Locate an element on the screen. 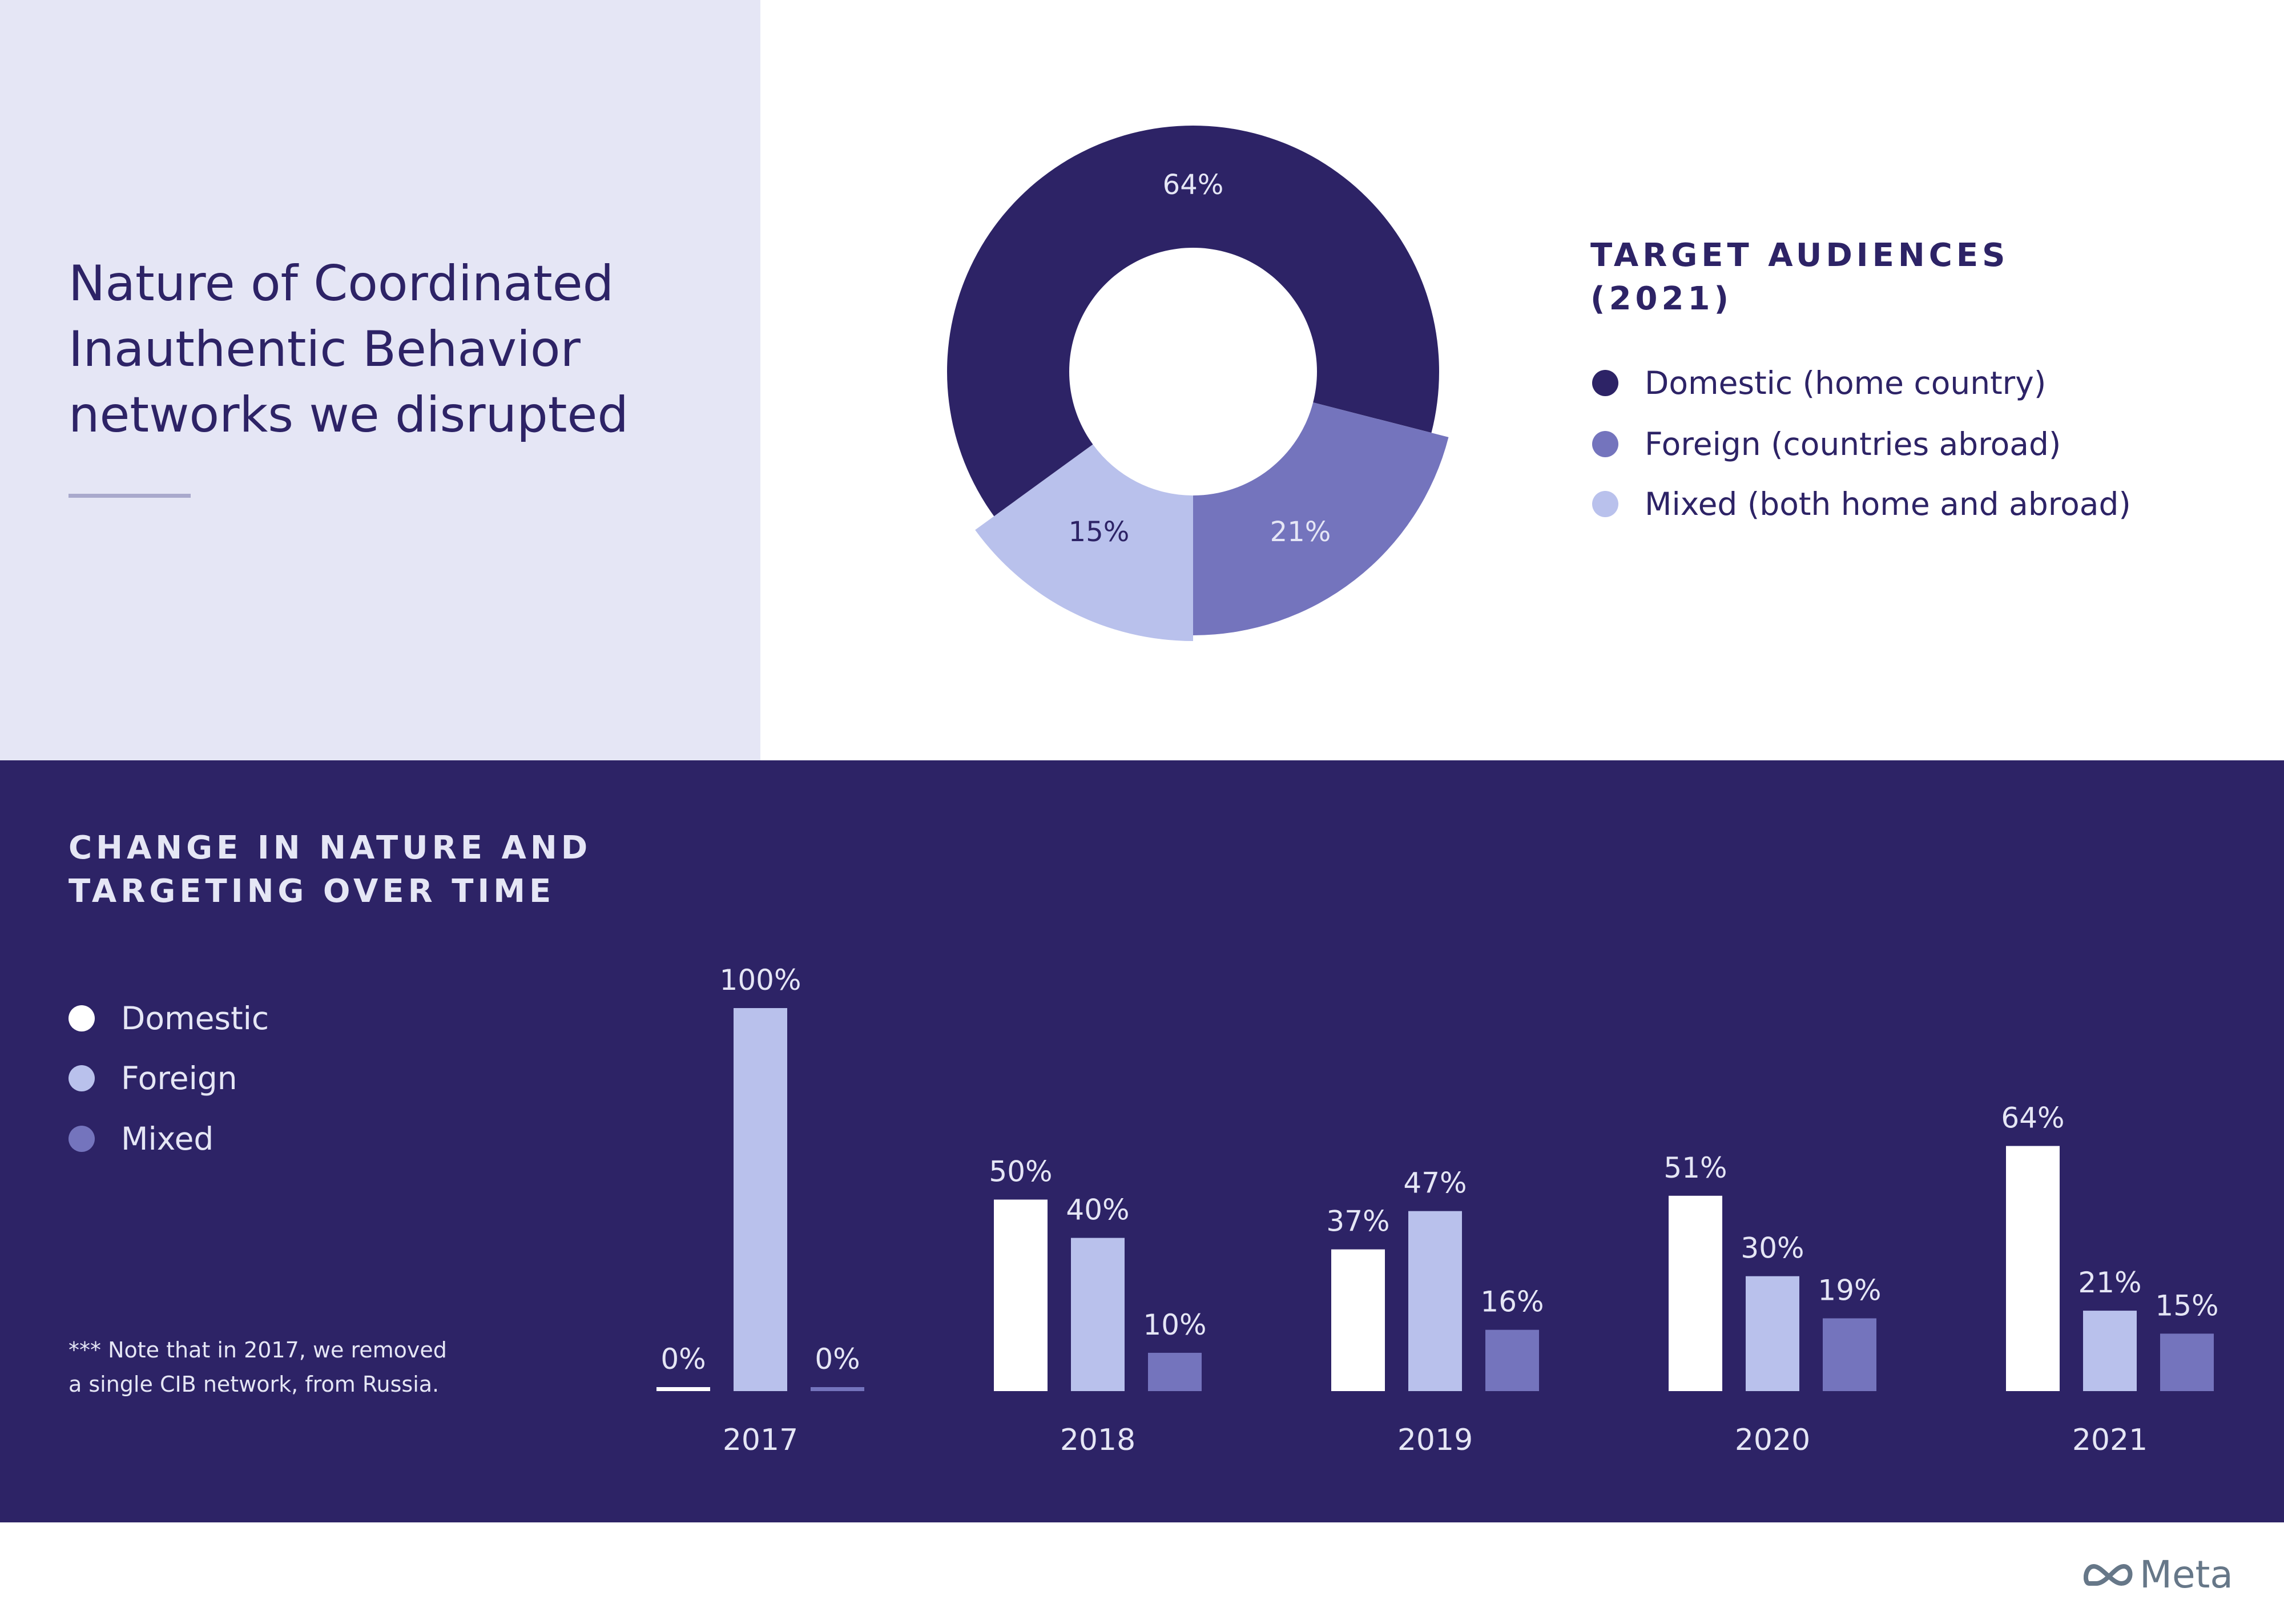 The height and width of the screenshot is (1624, 2284). bar-value-label: 51% is located at coordinates (1695, 1167).